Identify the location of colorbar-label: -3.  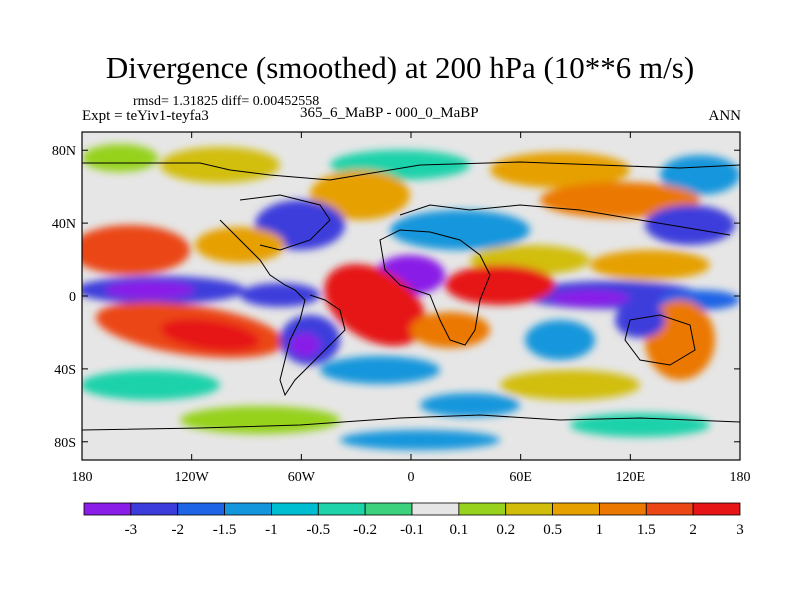
(131, 530).